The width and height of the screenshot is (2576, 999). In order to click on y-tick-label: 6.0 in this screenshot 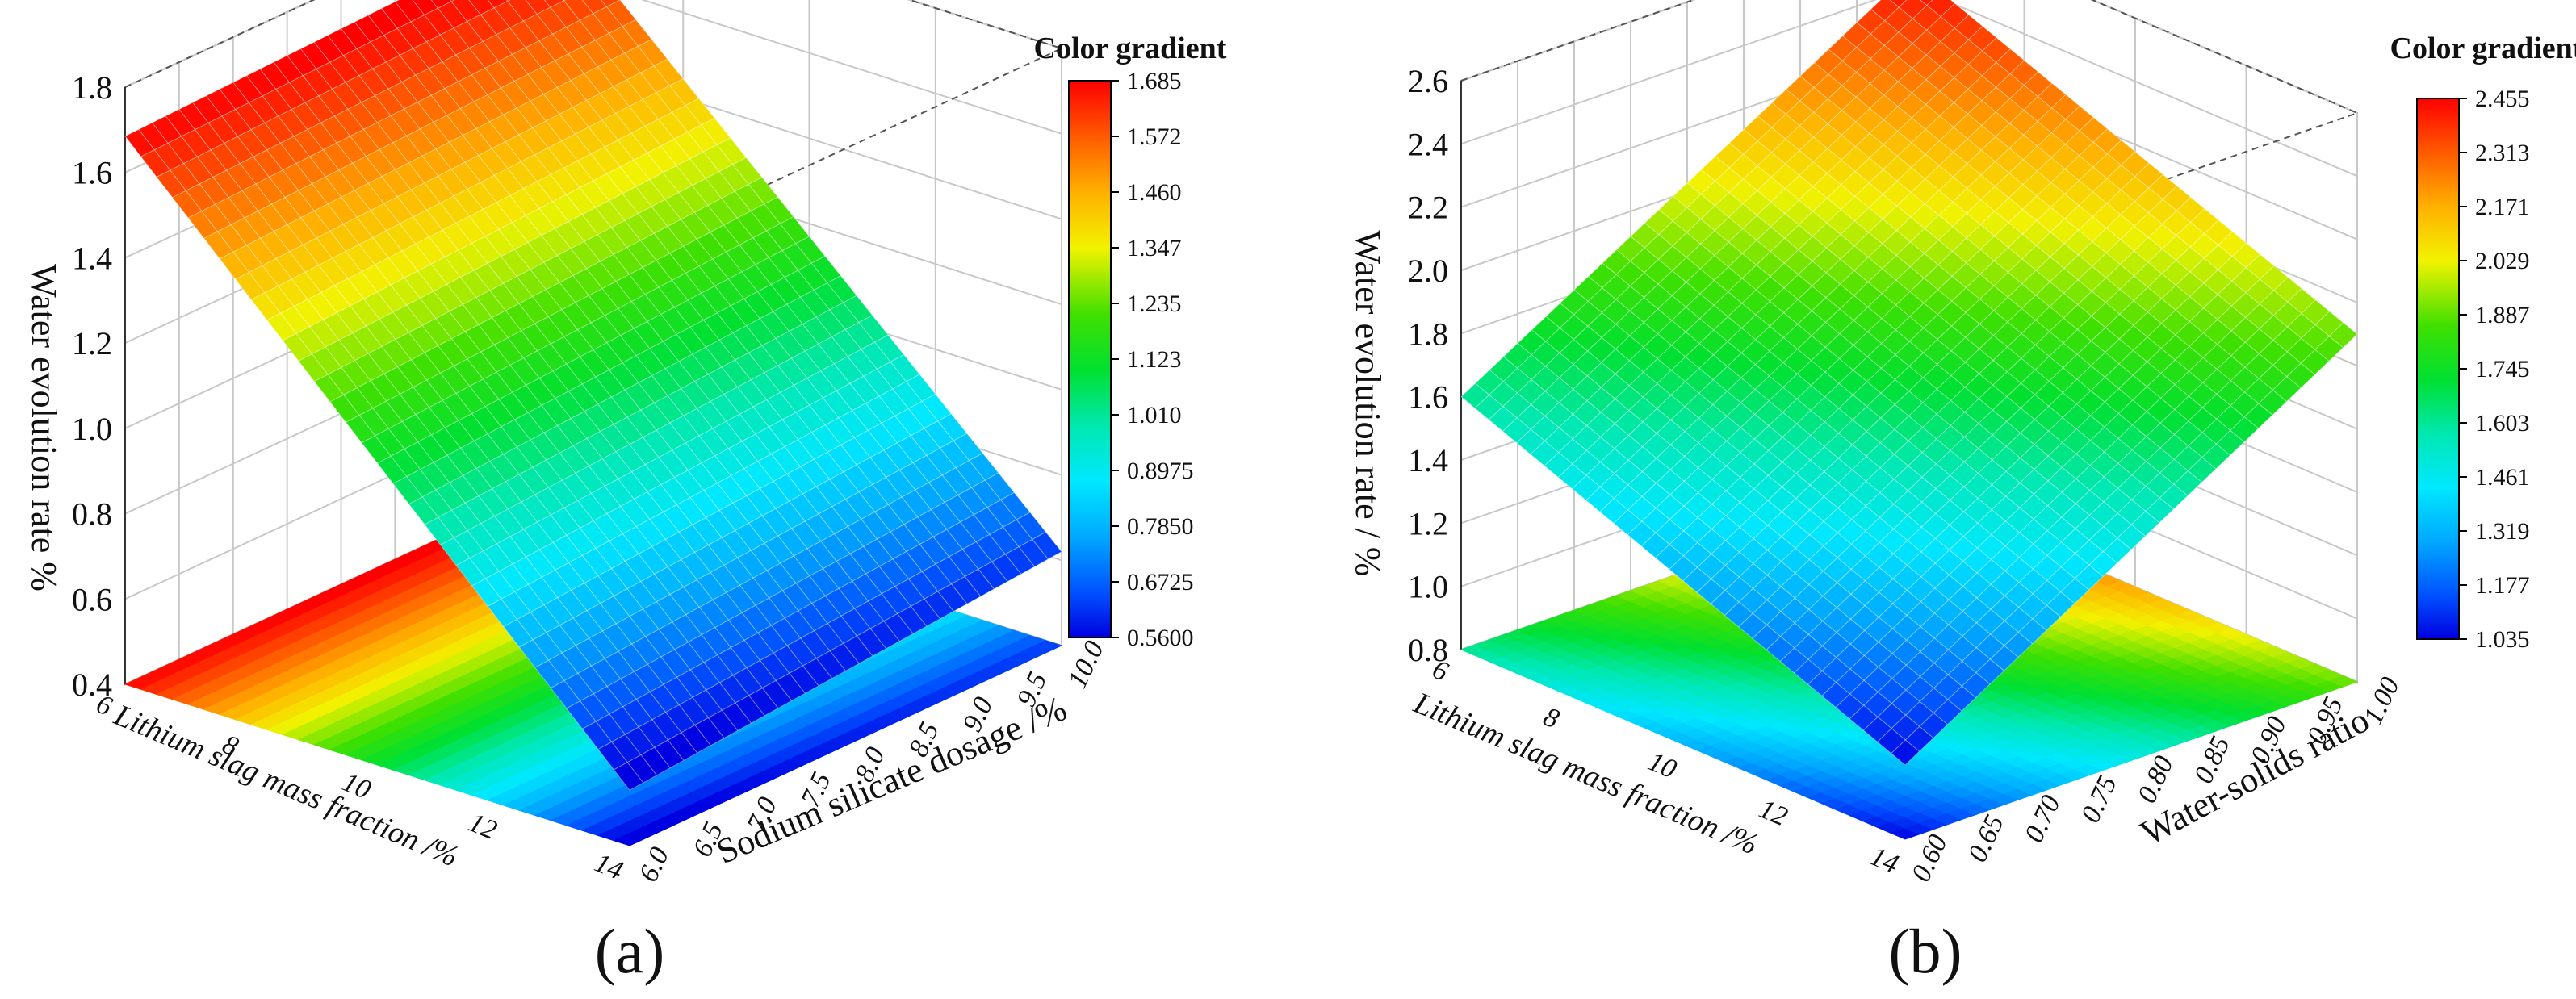, I will do `click(654, 864)`.